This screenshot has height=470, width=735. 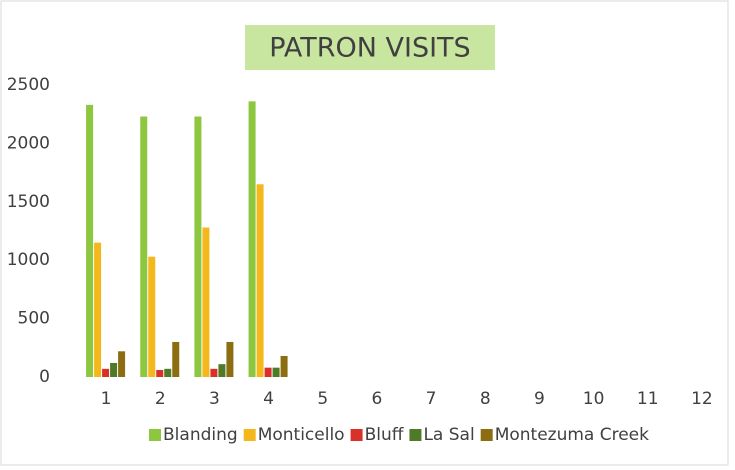 What do you see at coordinates (160, 399) in the screenshot?
I see `x-tick-label: 2` at bounding box center [160, 399].